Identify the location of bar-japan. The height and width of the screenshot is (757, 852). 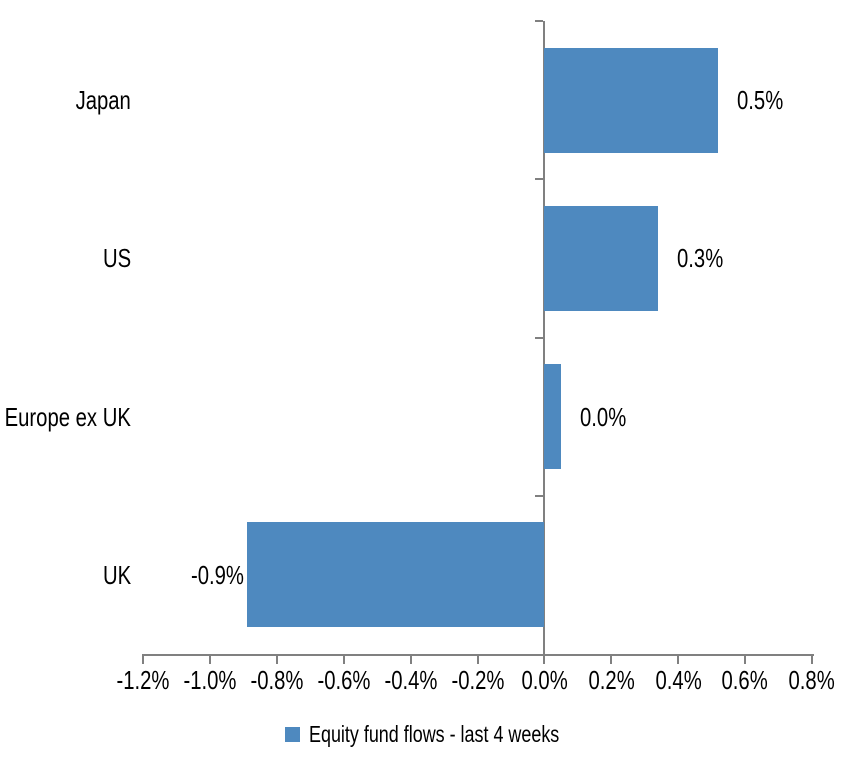
(631, 100).